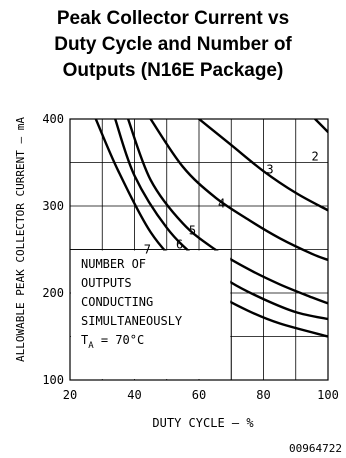 This screenshot has width=346, height=458. Describe the element at coordinates (269, 169) in the screenshot. I see `curve-label-3: 3` at that location.